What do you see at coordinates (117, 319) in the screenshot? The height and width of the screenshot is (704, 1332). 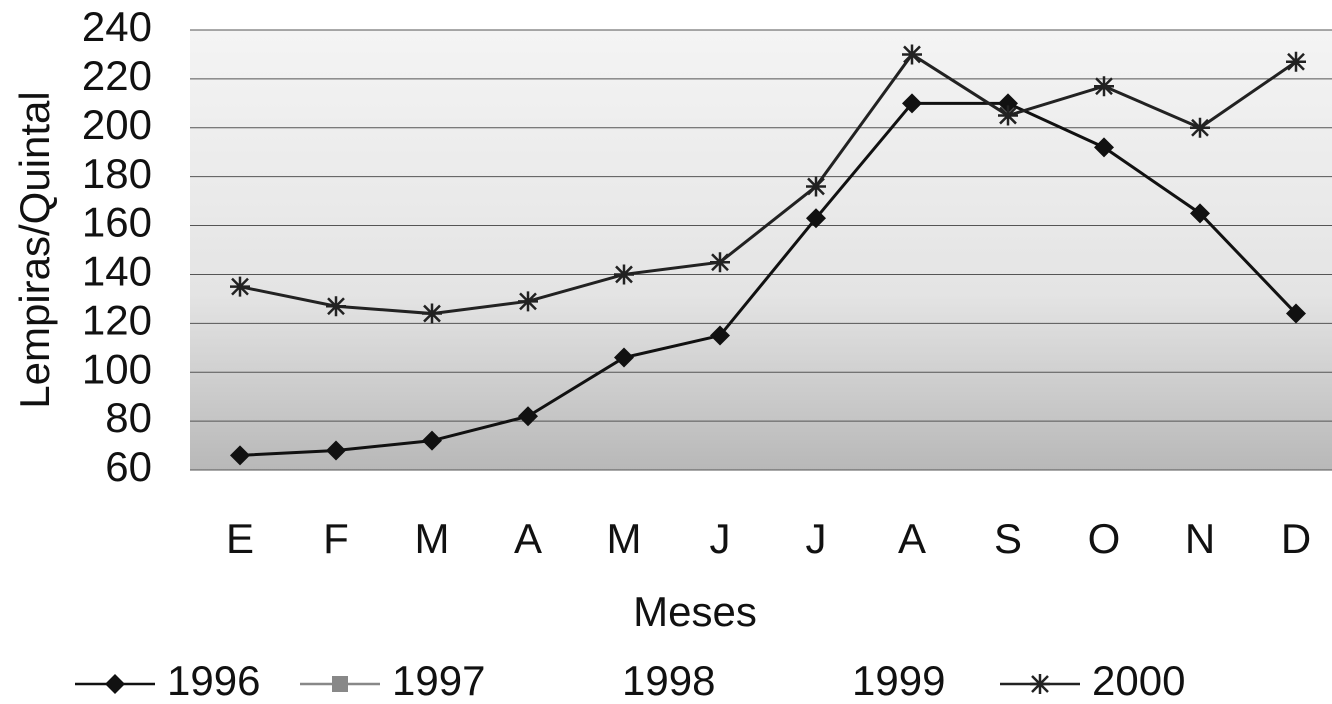 I see `y-tick-label: 120` at bounding box center [117, 319].